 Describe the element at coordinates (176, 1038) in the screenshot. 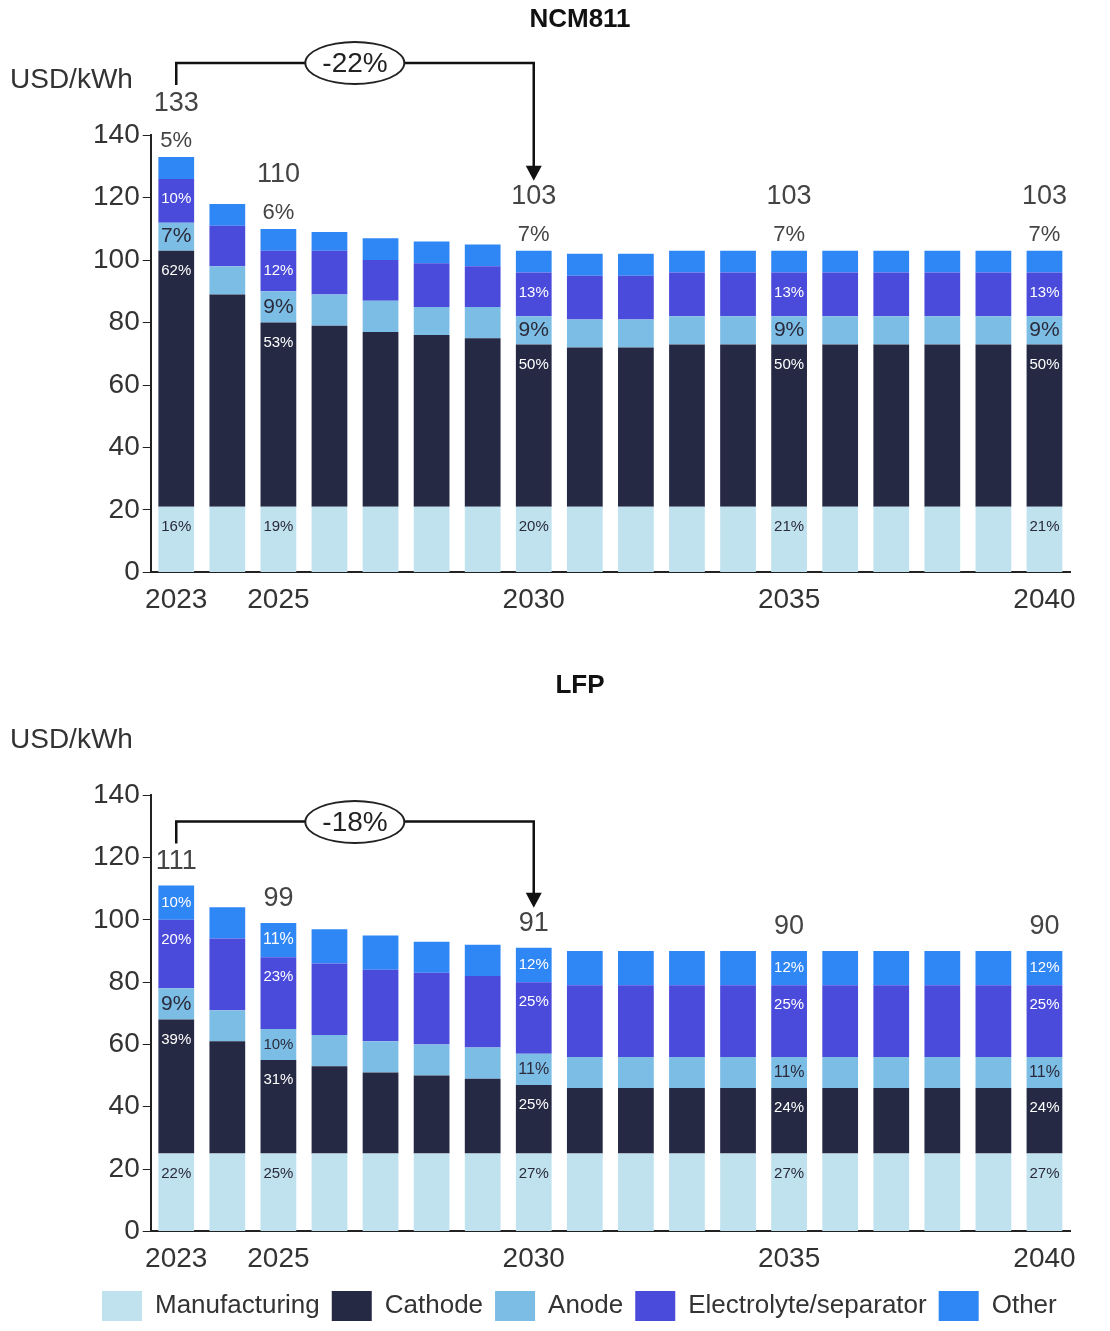

I see `annotation: 39%` at that location.